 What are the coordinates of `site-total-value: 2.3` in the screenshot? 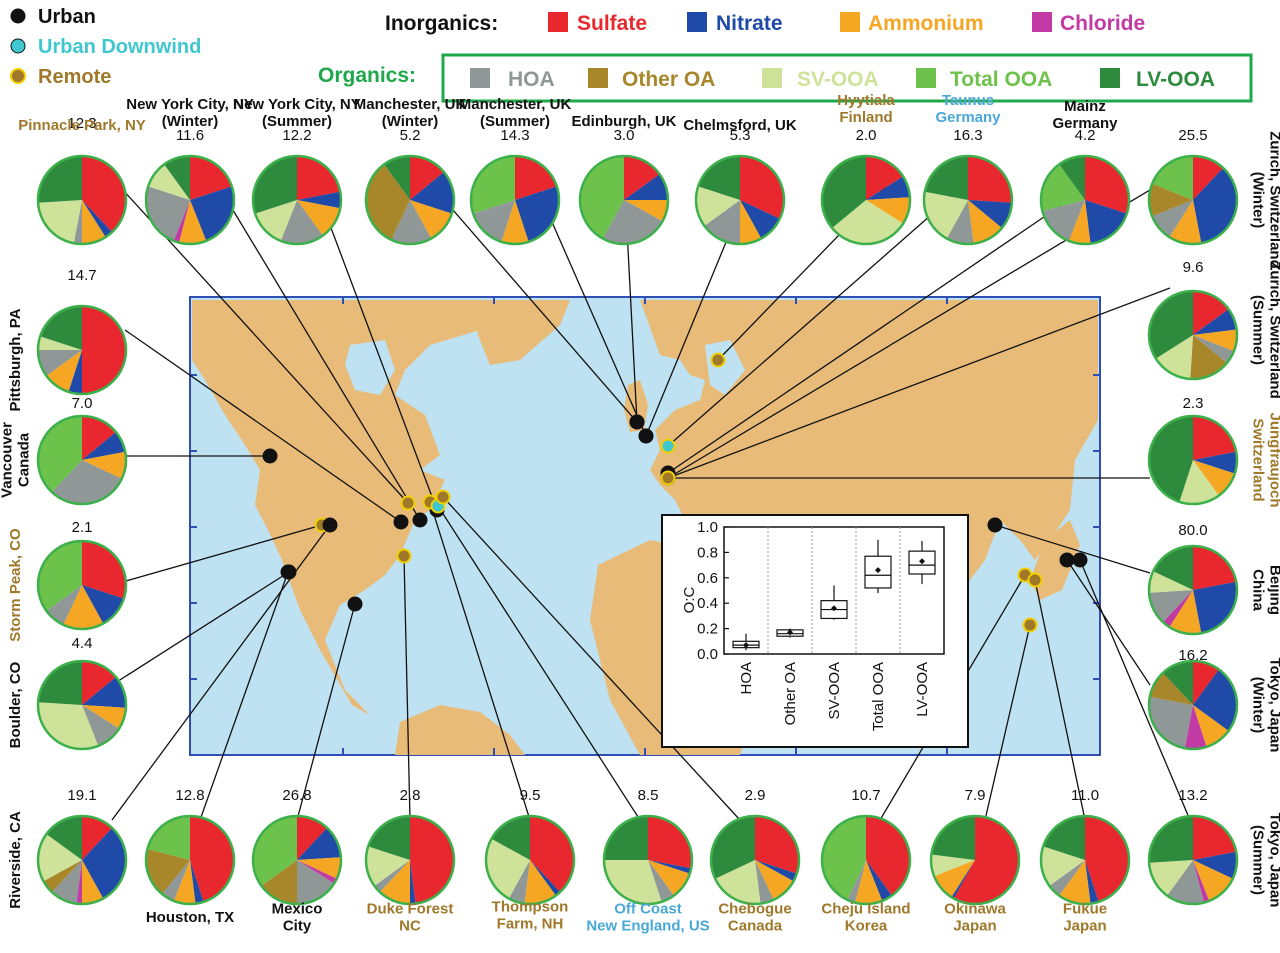 It's located at (1193, 403).